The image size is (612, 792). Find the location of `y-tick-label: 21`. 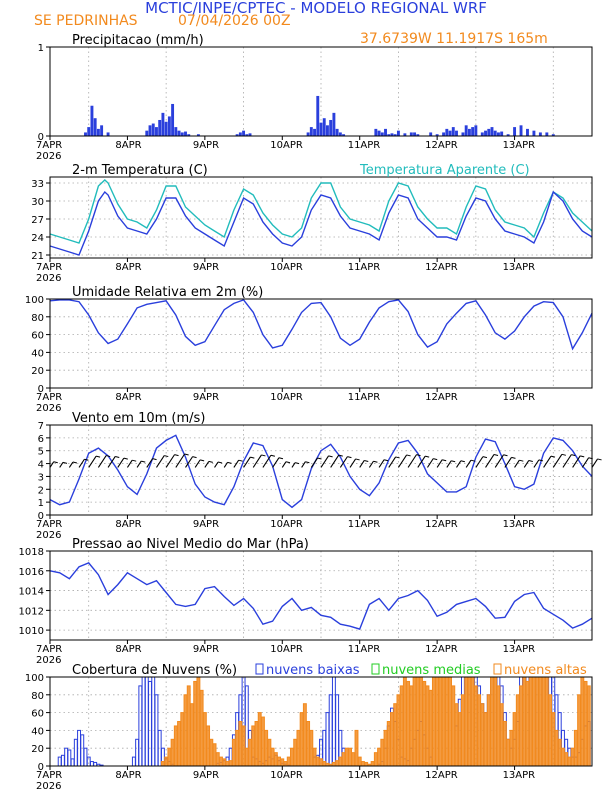

y-tick-label: 21 is located at coordinates (37, 256).